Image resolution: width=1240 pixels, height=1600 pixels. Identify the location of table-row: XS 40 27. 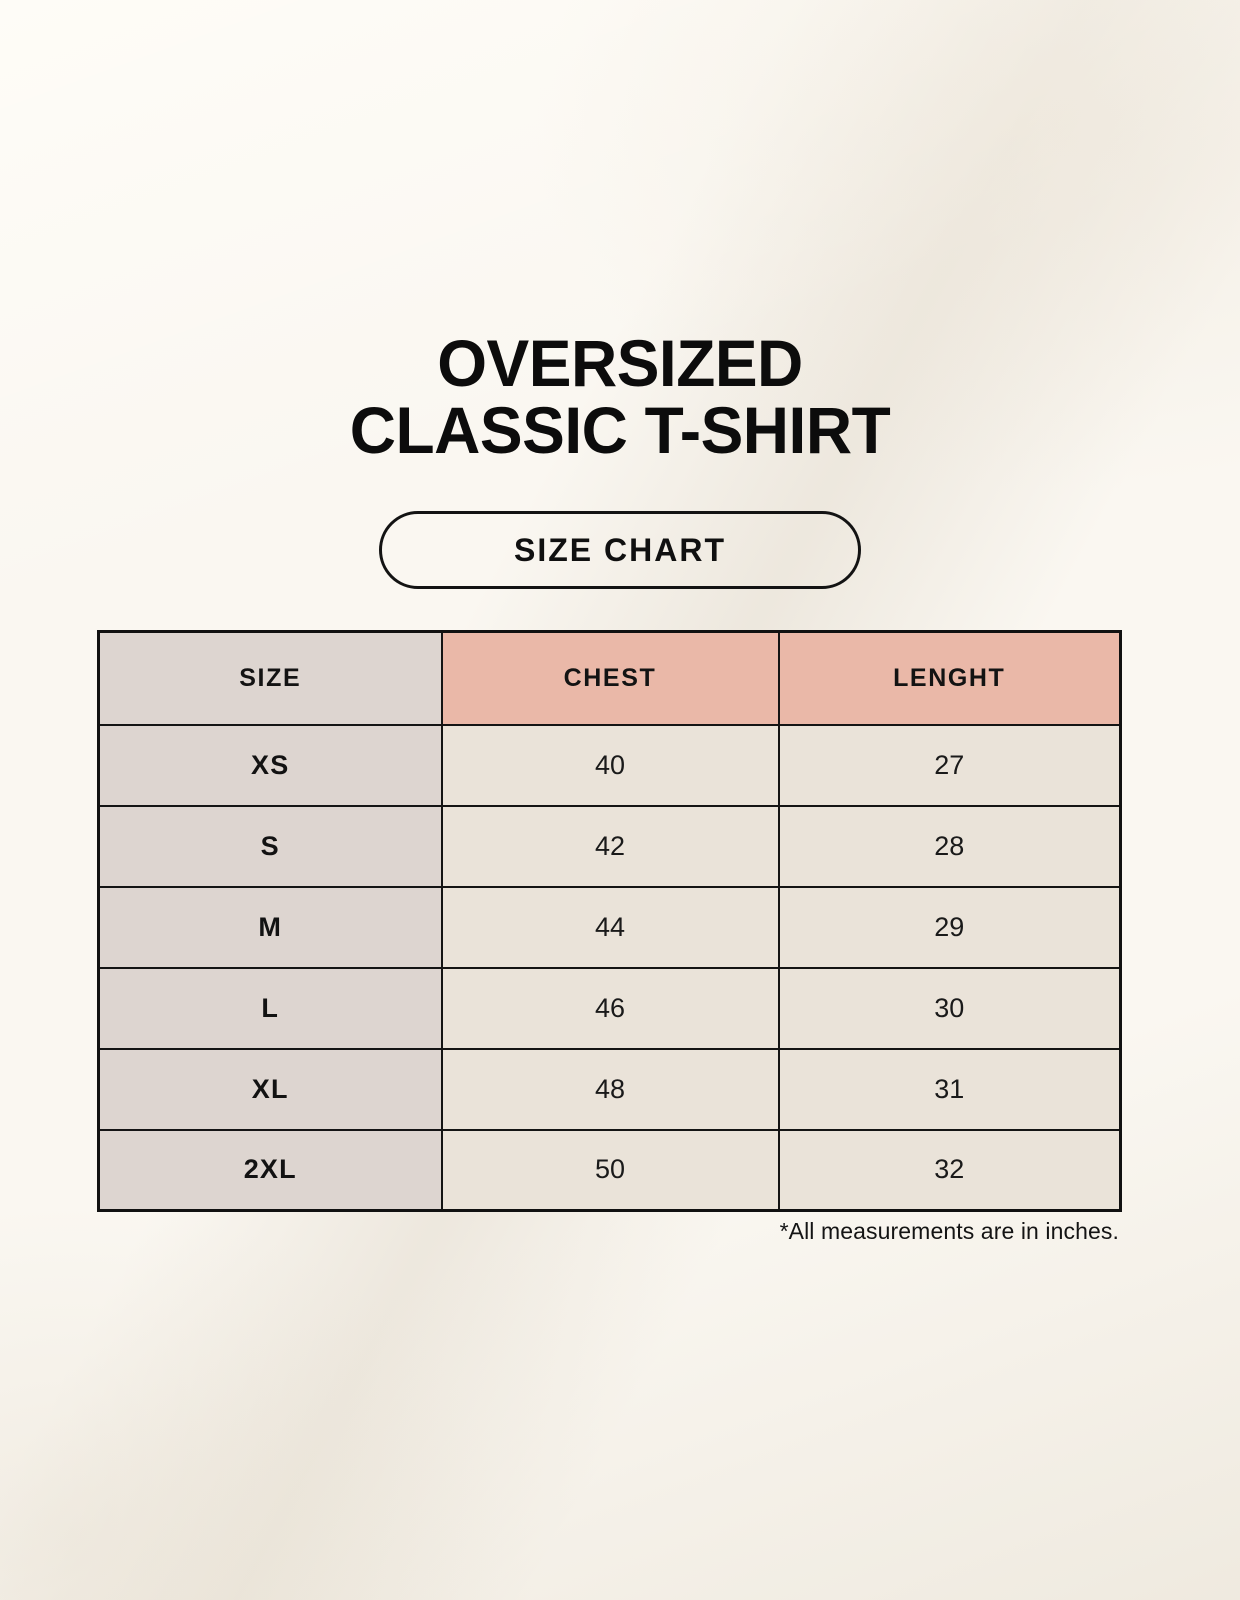
(609, 765).